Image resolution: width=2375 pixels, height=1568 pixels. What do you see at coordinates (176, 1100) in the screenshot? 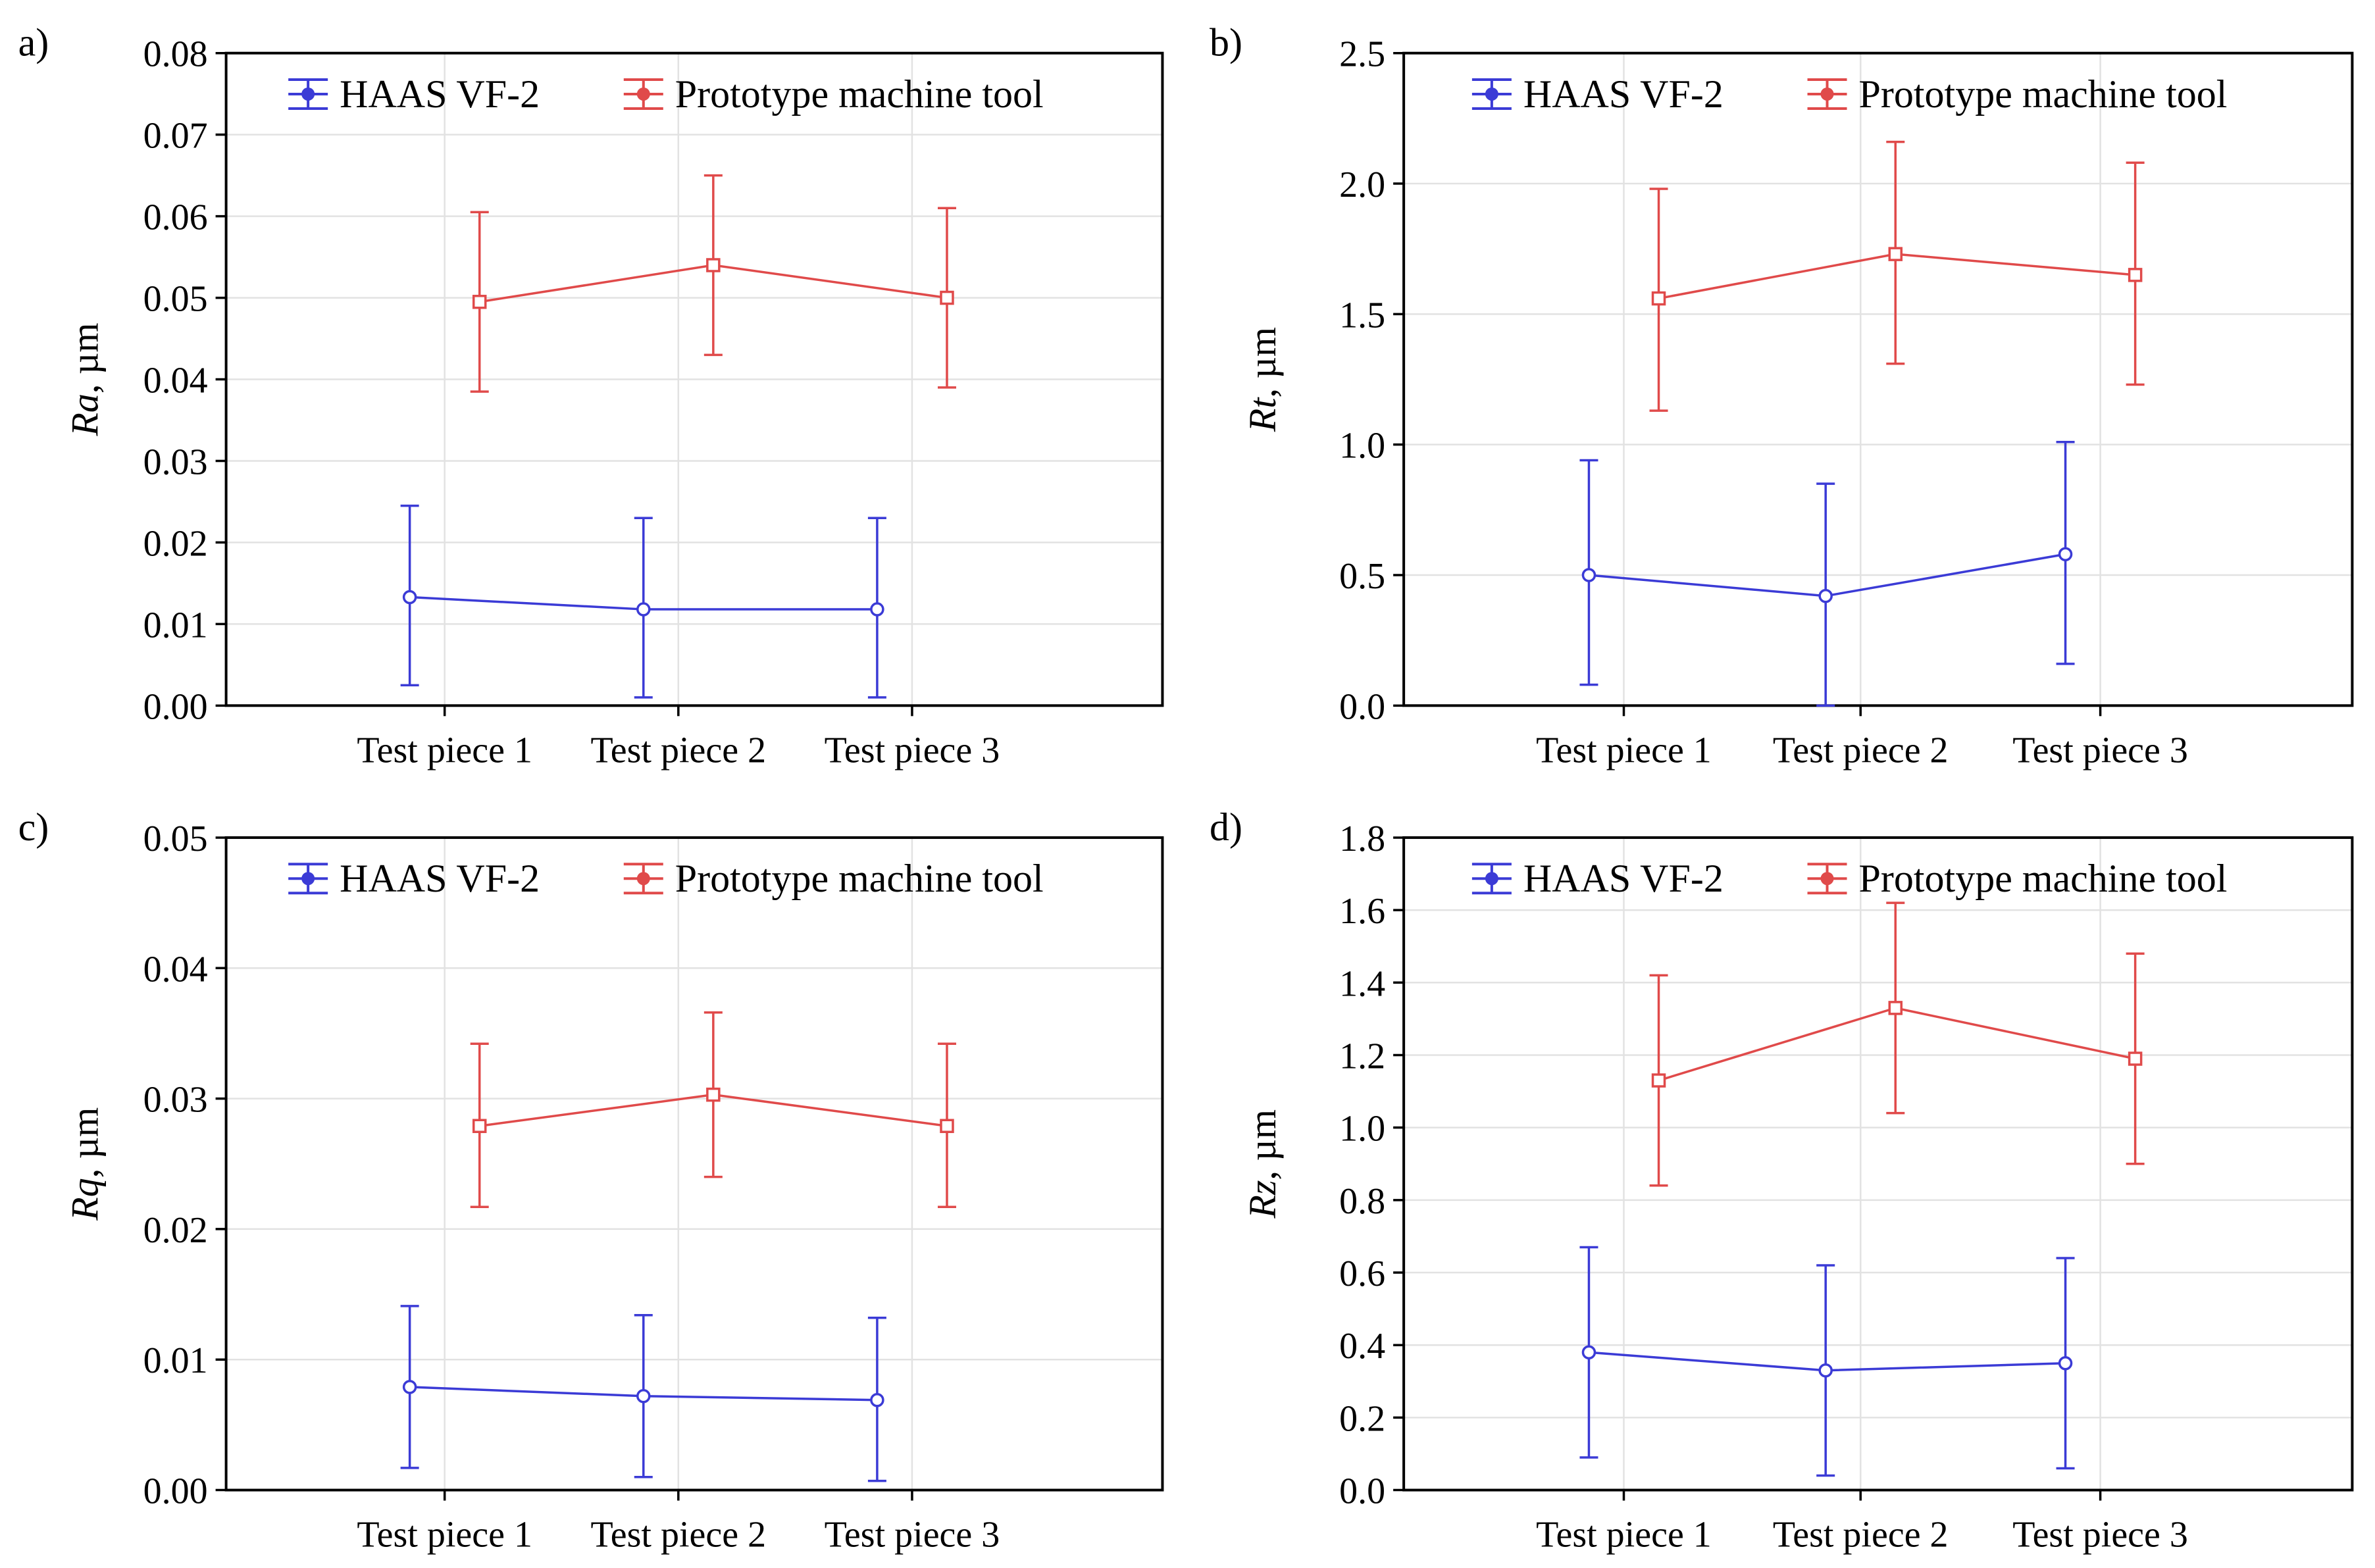
I see `y-tick-label: 0.03` at bounding box center [176, 1100].